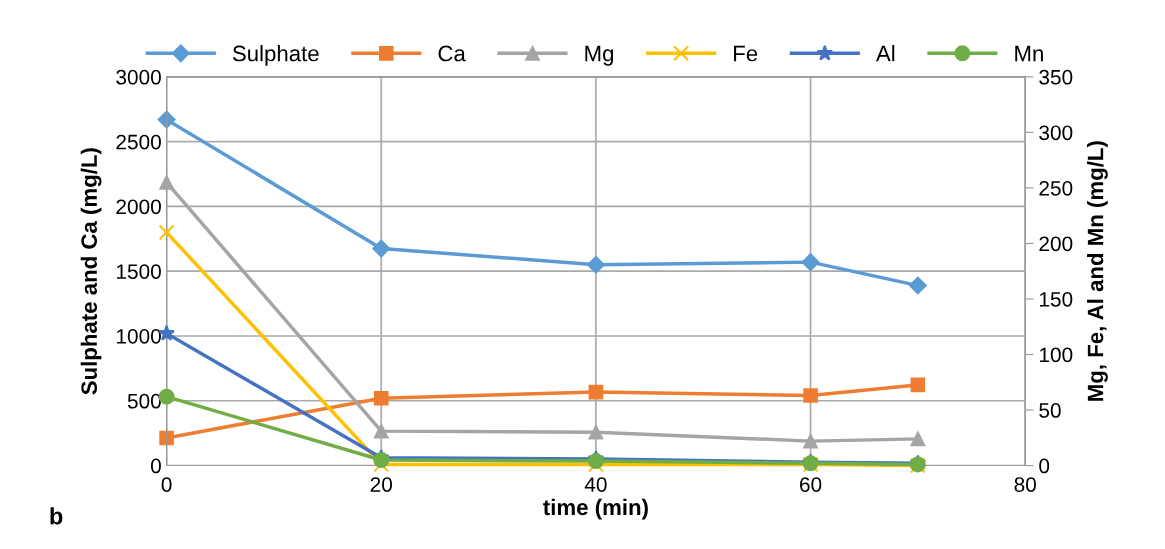 This screenshot has width=1165, height=549. Describe the element at coordinates (1056, 355) in the screenshot. I see `y2-tick-label: 100` at that location.